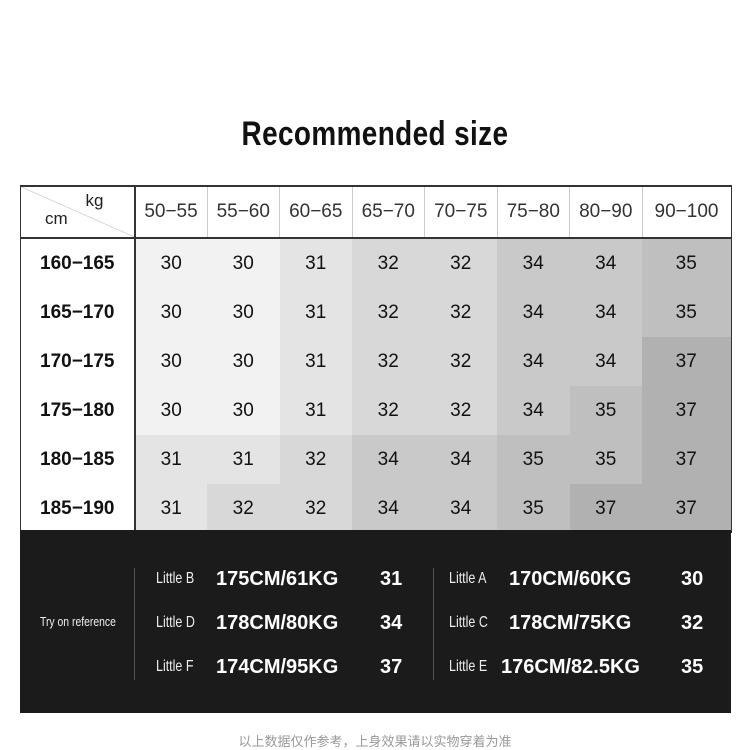 Image resolution: width=750 pixels, height=750 pixels. Describe the element at coordinates (391, 666) in the screenshot. I see `person-size: 37` at that location.